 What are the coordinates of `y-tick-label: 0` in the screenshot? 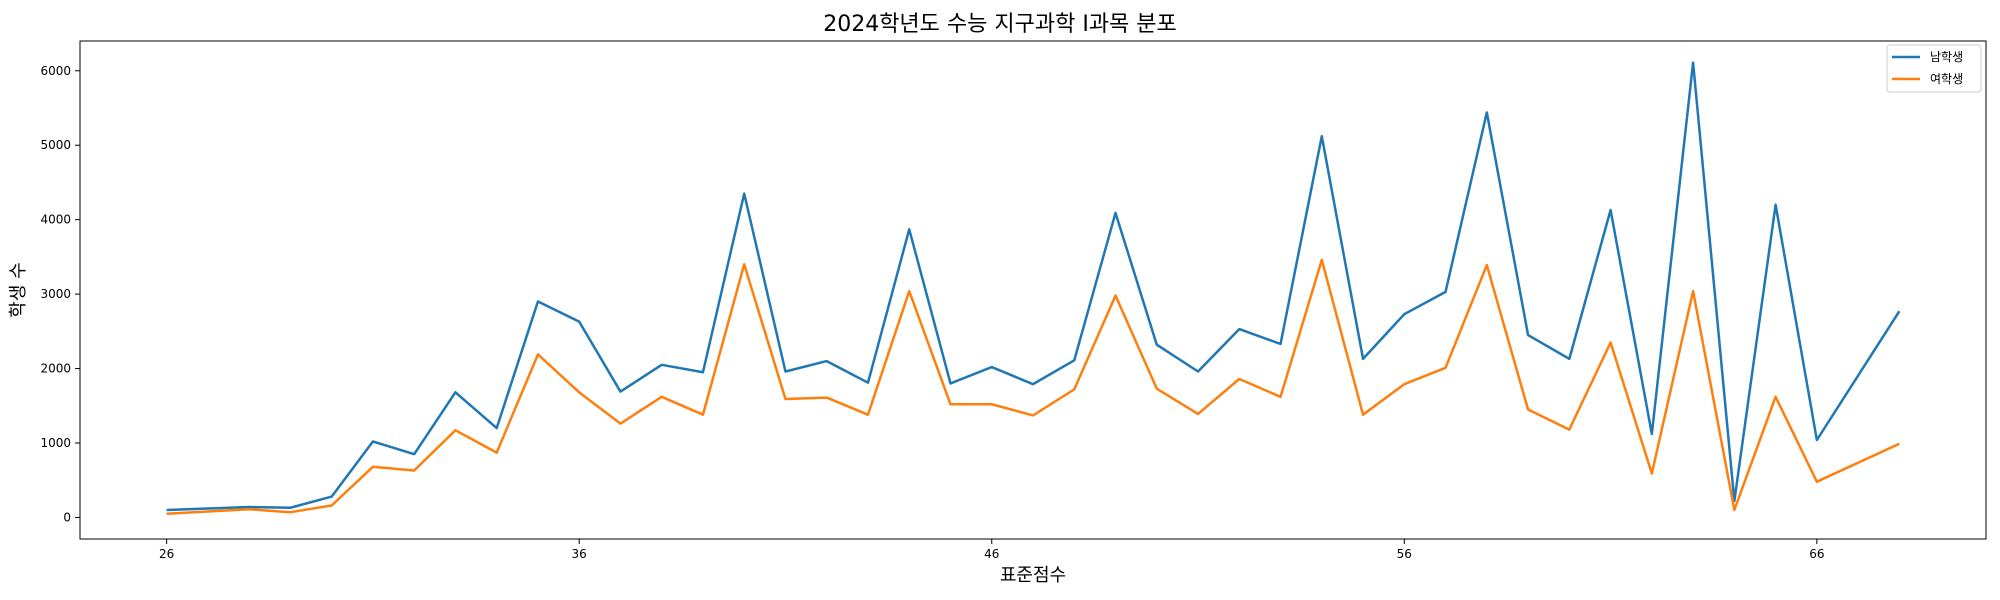 It's located at (67, 517).